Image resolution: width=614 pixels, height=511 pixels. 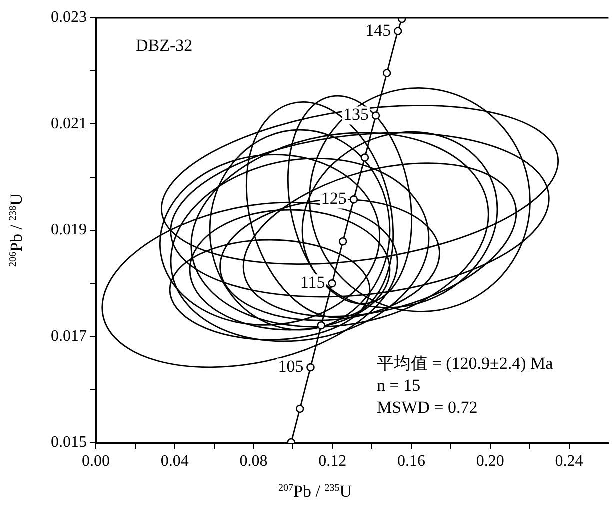 I want to click on x-tick-label: 0.00, so click(x=96, y=461).